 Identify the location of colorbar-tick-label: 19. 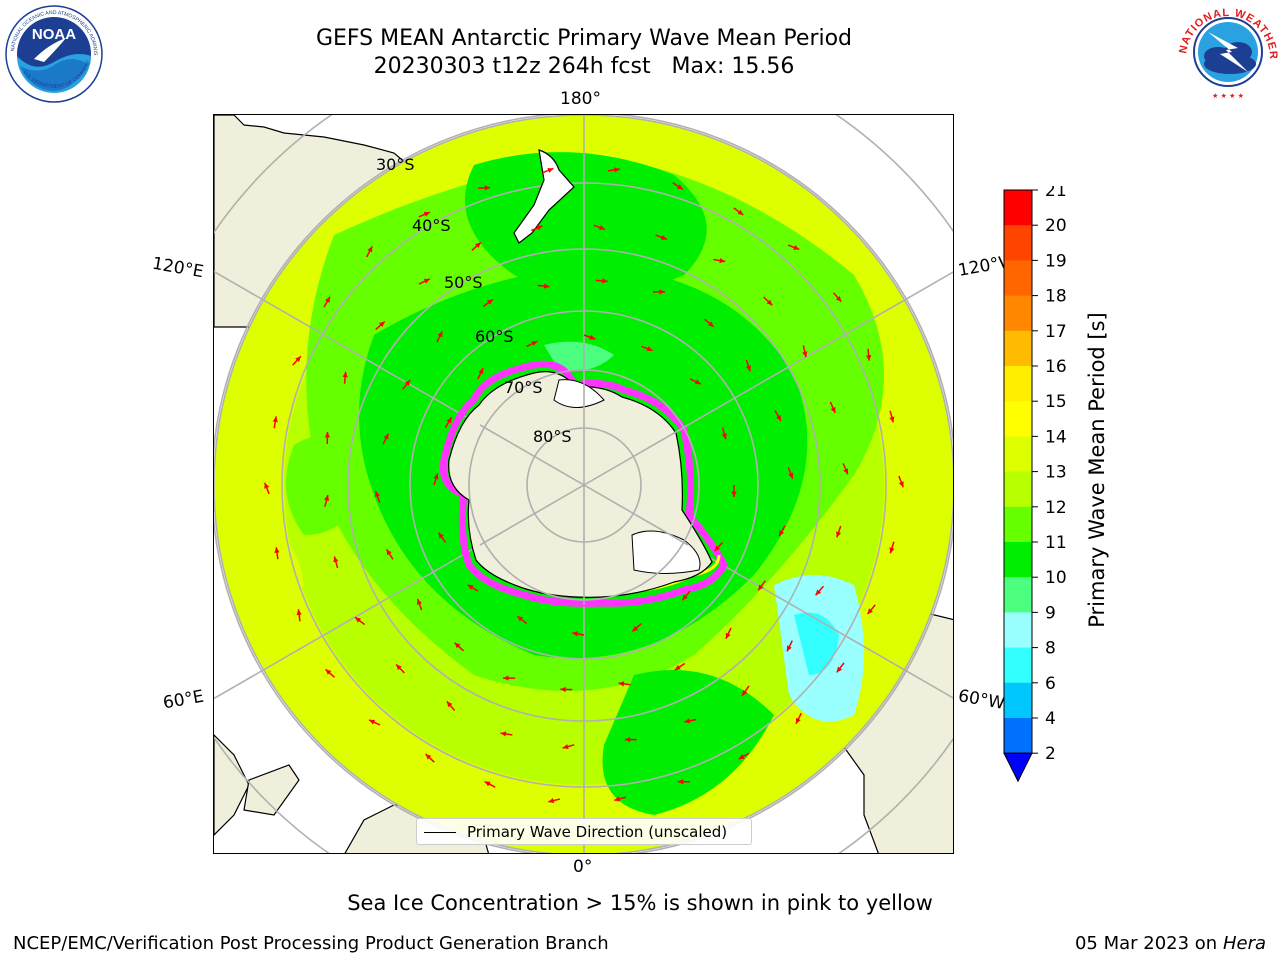
(1056, 261).